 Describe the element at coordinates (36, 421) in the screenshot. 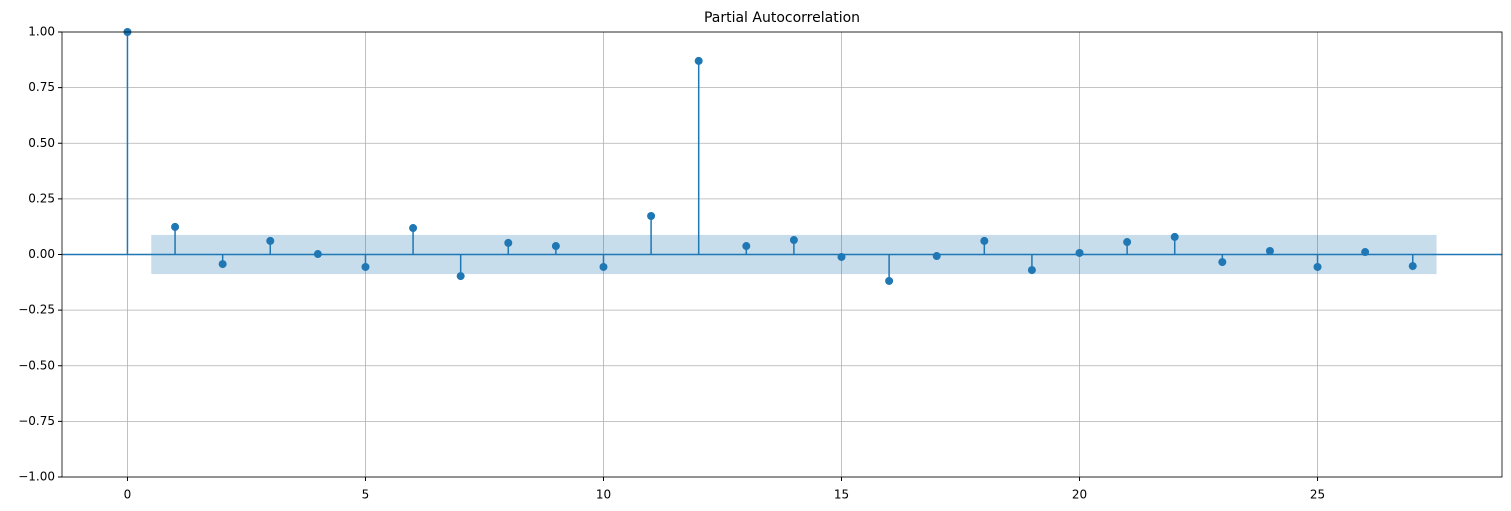

I see `y-tick-label: −0.75` at that location.